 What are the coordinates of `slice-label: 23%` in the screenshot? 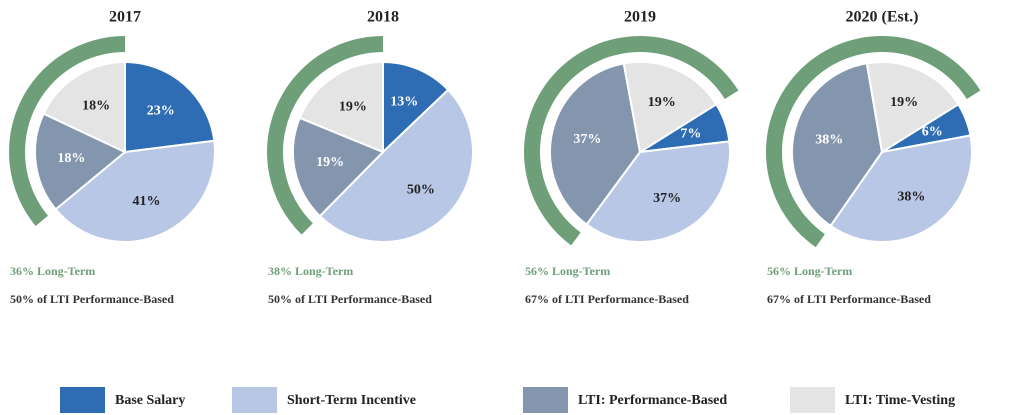 It's located at (161, 111).